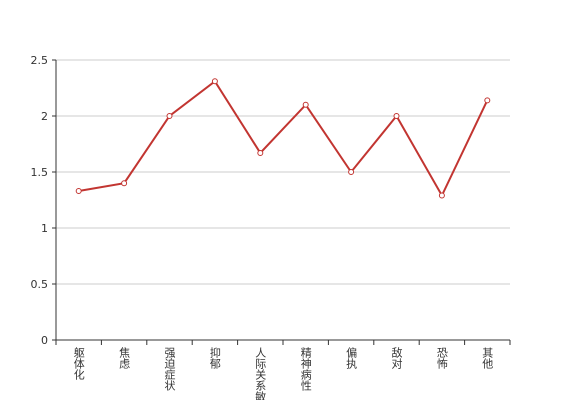 The image size is (567, 400). What do you see at coordinates (396, 357) in the screenshot?
I see `x-tick-label: 敌对` at bounding box center [396, 357].